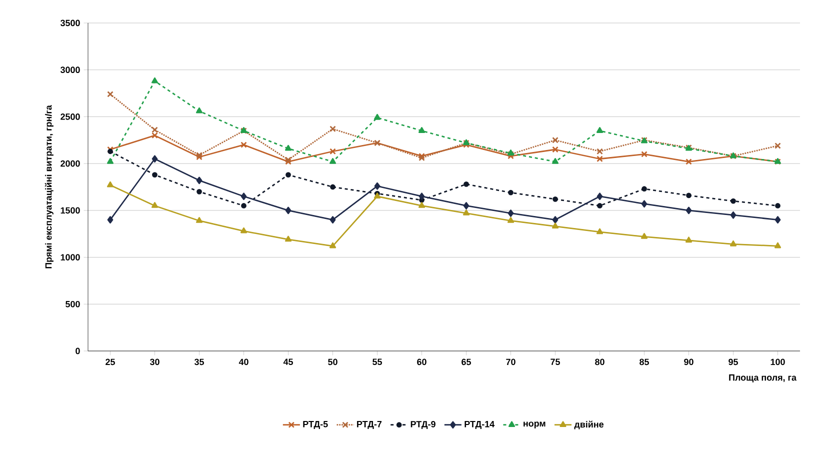  What do you see at coordinates (110, 362) in the screenshot?
I see `x-tick-label: 25` at bounding box center [110, 362].